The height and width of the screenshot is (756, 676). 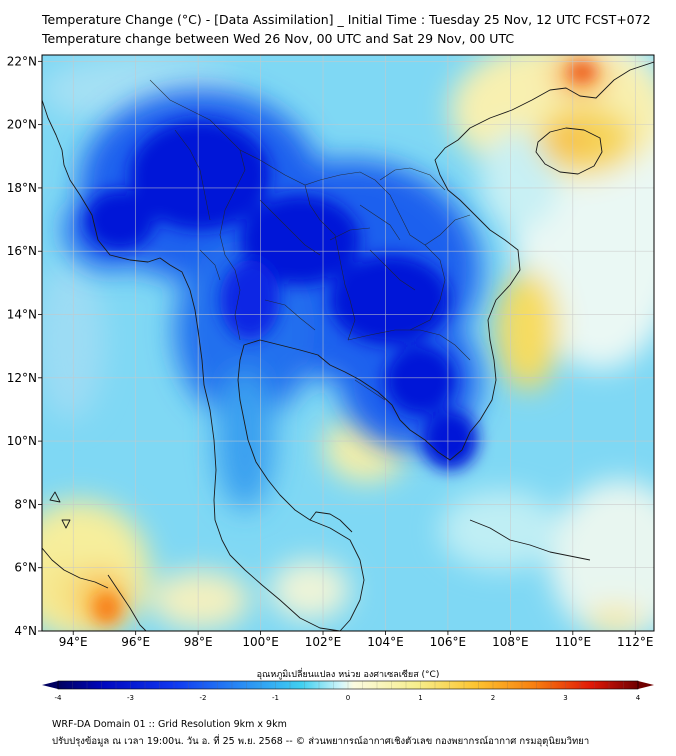 I want to click on colorbar-tick-label: -1, so click(x=275, y=698).